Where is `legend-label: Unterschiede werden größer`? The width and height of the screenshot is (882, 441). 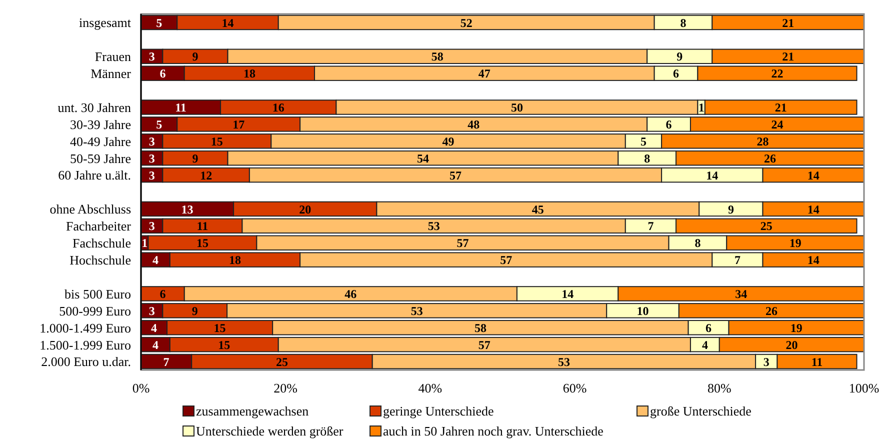
legend-label: Unterschiede werden größer is located at coordinates (270, 431).